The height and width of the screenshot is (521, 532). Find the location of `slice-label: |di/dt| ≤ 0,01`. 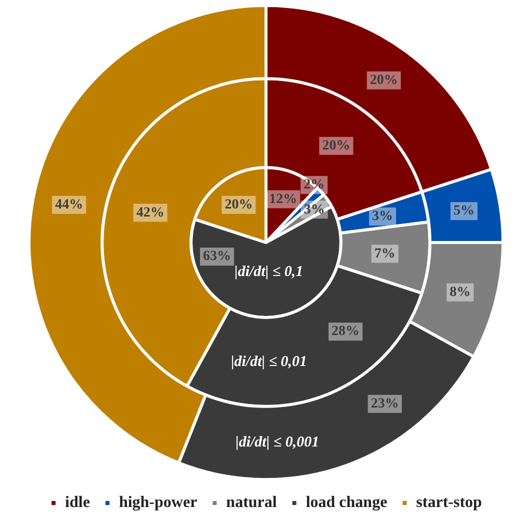

slice-label: |di/dt| ≤ 0,01 is located at coordinates (269, 362).